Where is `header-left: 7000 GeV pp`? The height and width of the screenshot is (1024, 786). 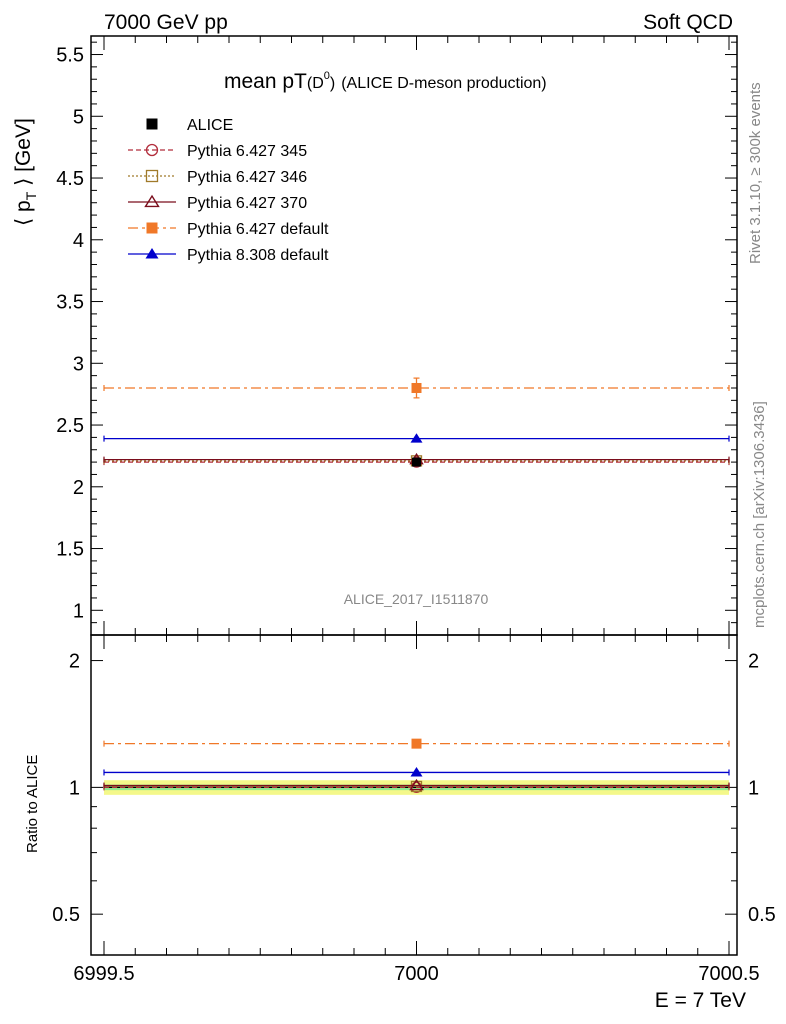 header-left: 7000 GeV pp is located at coordinates (166, 22).